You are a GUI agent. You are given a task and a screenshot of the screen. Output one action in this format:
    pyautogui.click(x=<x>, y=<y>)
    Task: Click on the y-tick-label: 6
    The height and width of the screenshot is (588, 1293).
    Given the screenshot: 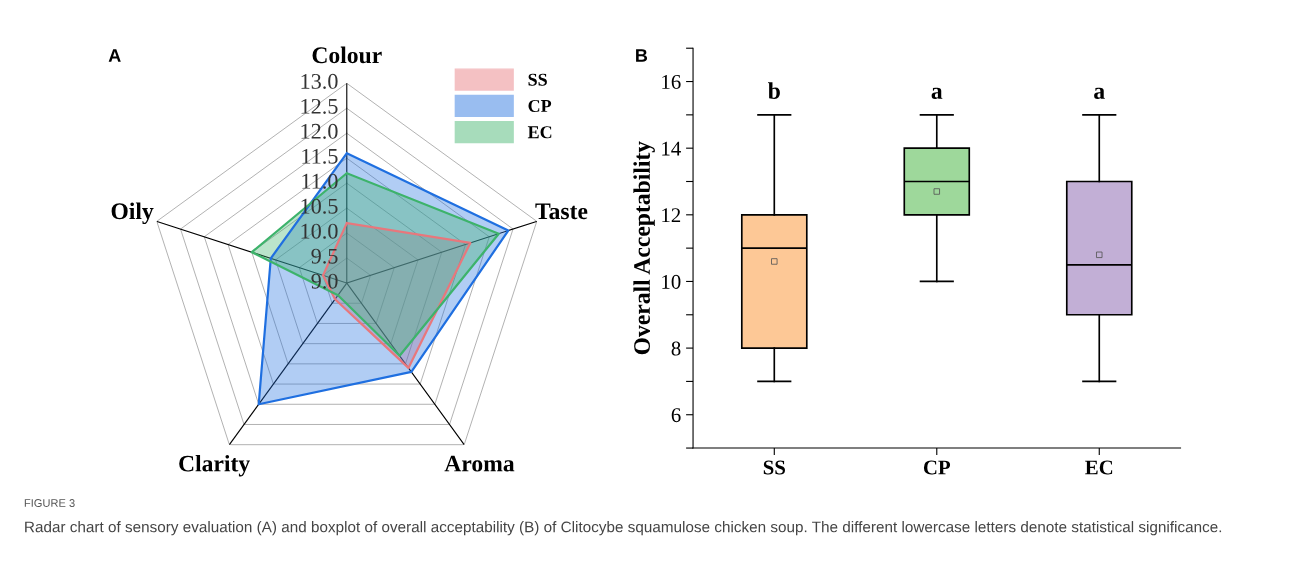 What is the action you would take?
    pyautogui.click(x=676, y=415)
    